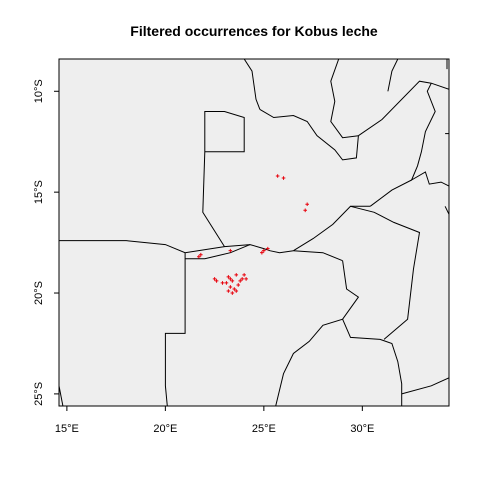  What do you see at coordinates (39, 91) in the screenshot?
I see `y-tick-label: 10°S` at bounding box center [39, 91].